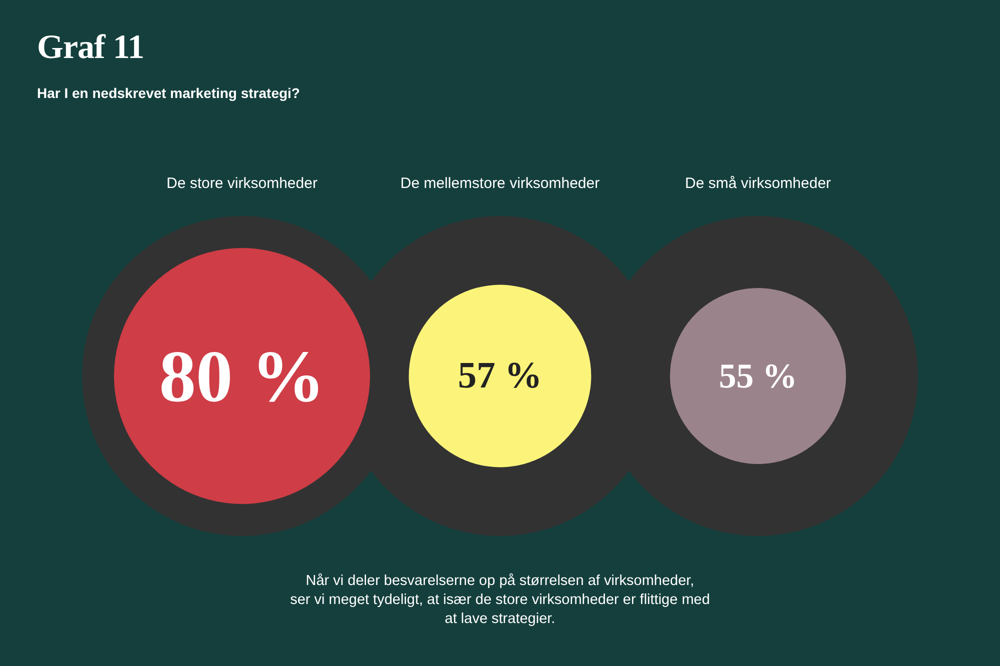 The height and width of the screenshot is (666, 1000). Describe the element at coordinates (500, 600) in the screenshot. I see `text: Når vi deler besvarelserne op på størrelsen af virksomheder, ser vi meget tydeligt, at især de store virksomheder er flittige med at lave strategier.` at that location.